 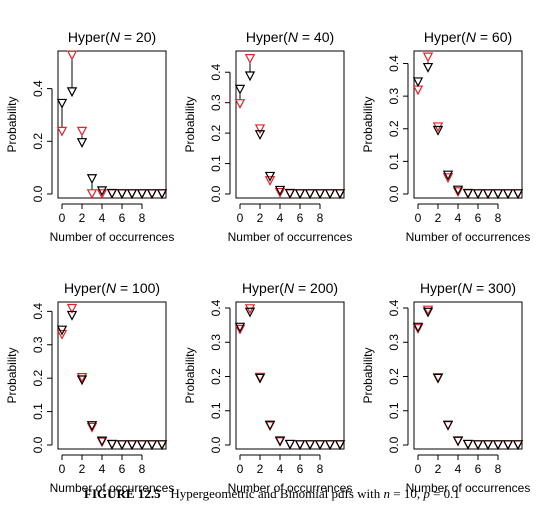 What do you see at coordinates (407, 493) in the screenshot?
I see `caption-n-value: = 10,` at bounding box center [407, 493].